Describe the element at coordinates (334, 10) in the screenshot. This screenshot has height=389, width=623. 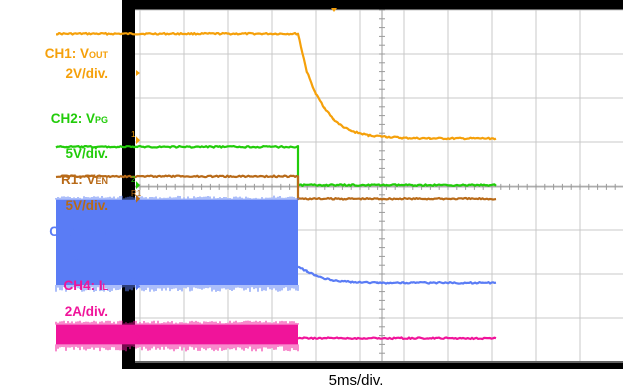
I see `trigger-position-marker` at that location.